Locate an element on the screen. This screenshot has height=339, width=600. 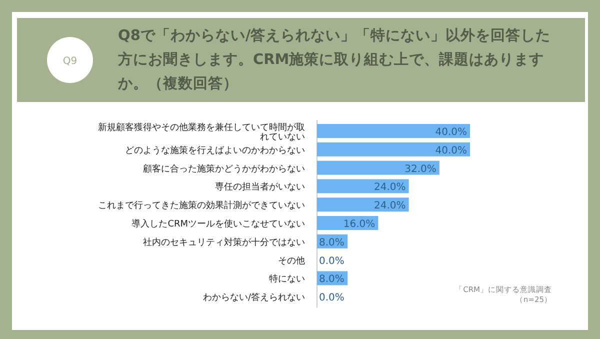
y-tick-label: 特にない is located at coordinates (287, 279).